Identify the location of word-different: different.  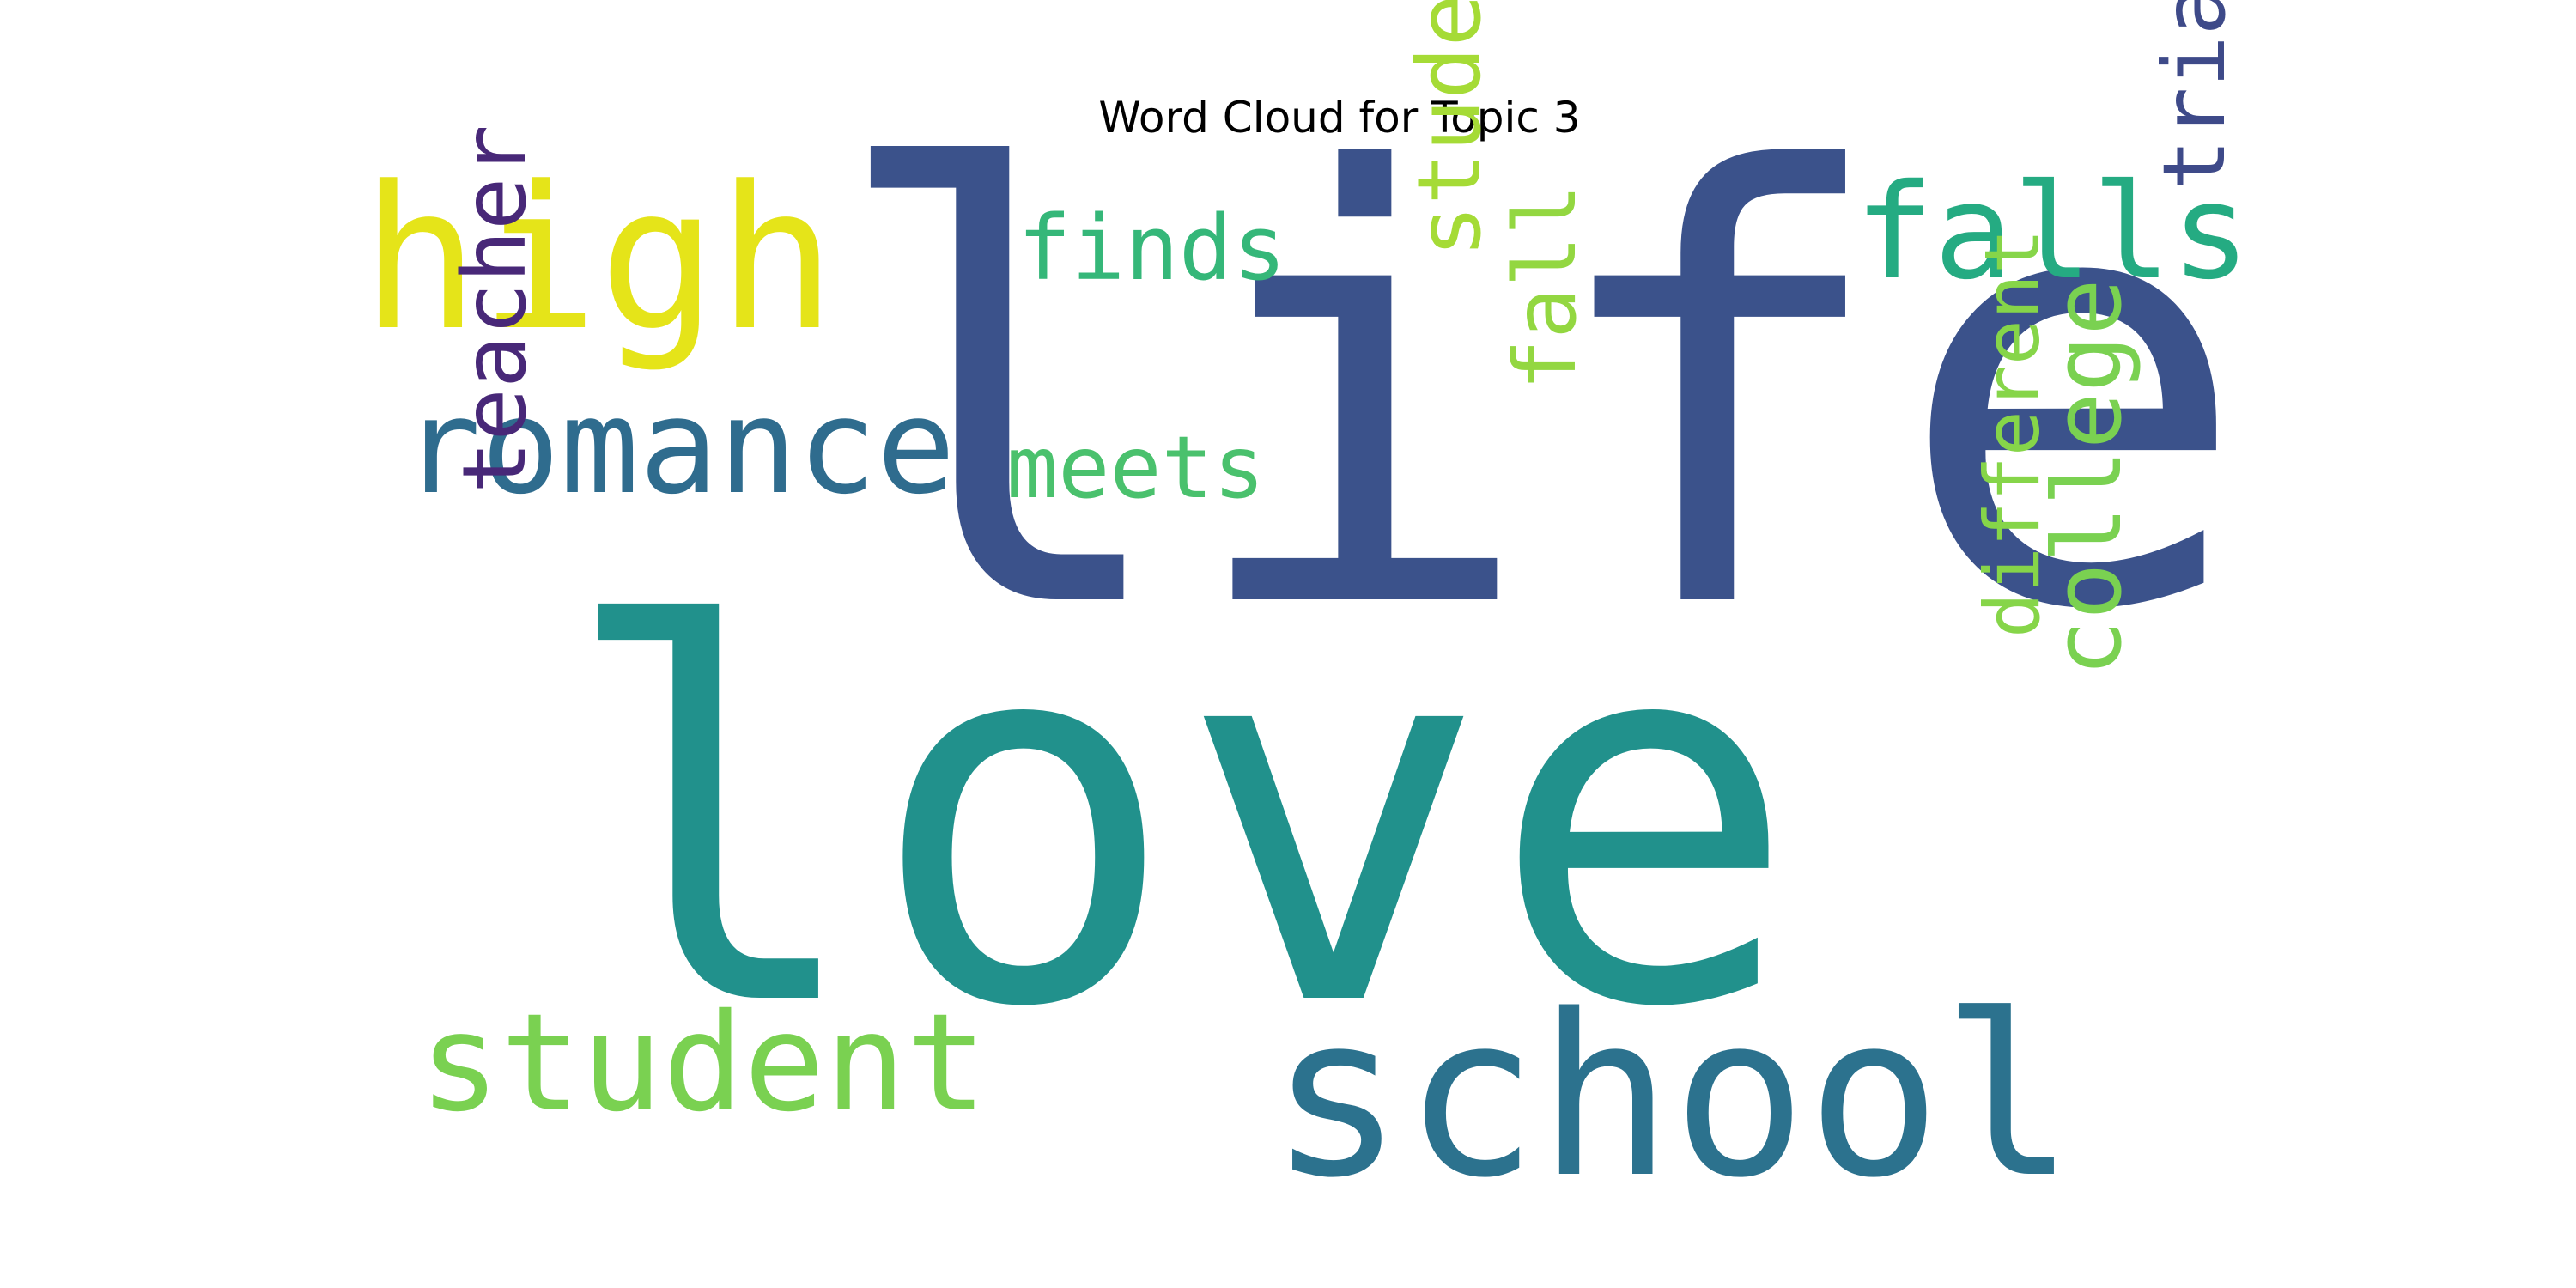
(2012, 433).